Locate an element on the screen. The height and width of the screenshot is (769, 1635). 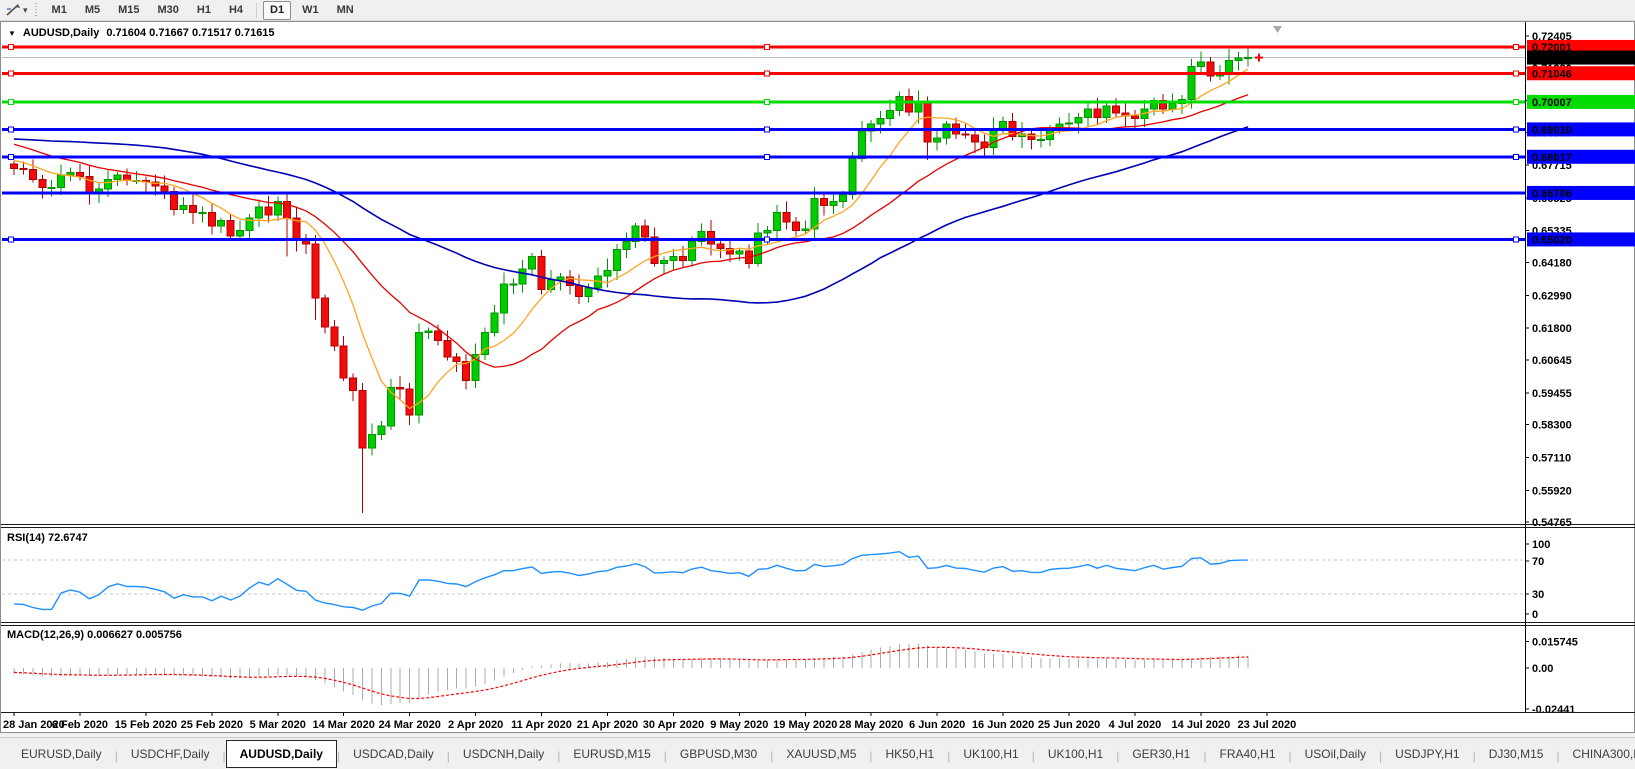
chart-shift-marker is located at coordinates (1277, 29).